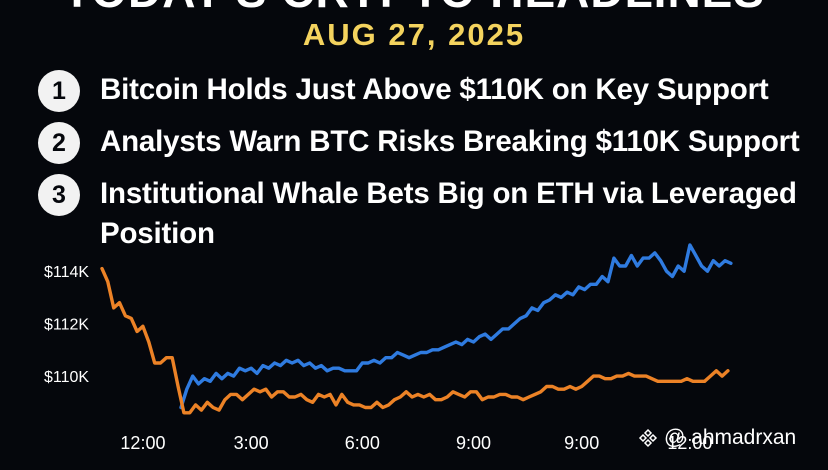  I want to click on x-tick-label: 3:00, so click(251, 443).